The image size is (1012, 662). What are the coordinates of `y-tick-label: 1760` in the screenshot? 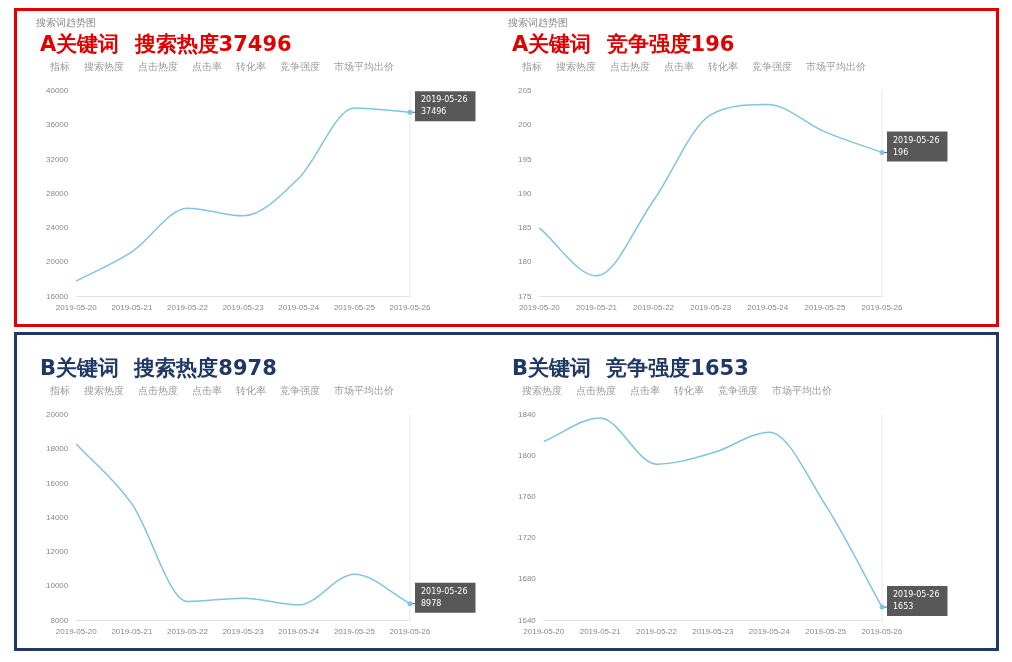 It's located at (527, 497).